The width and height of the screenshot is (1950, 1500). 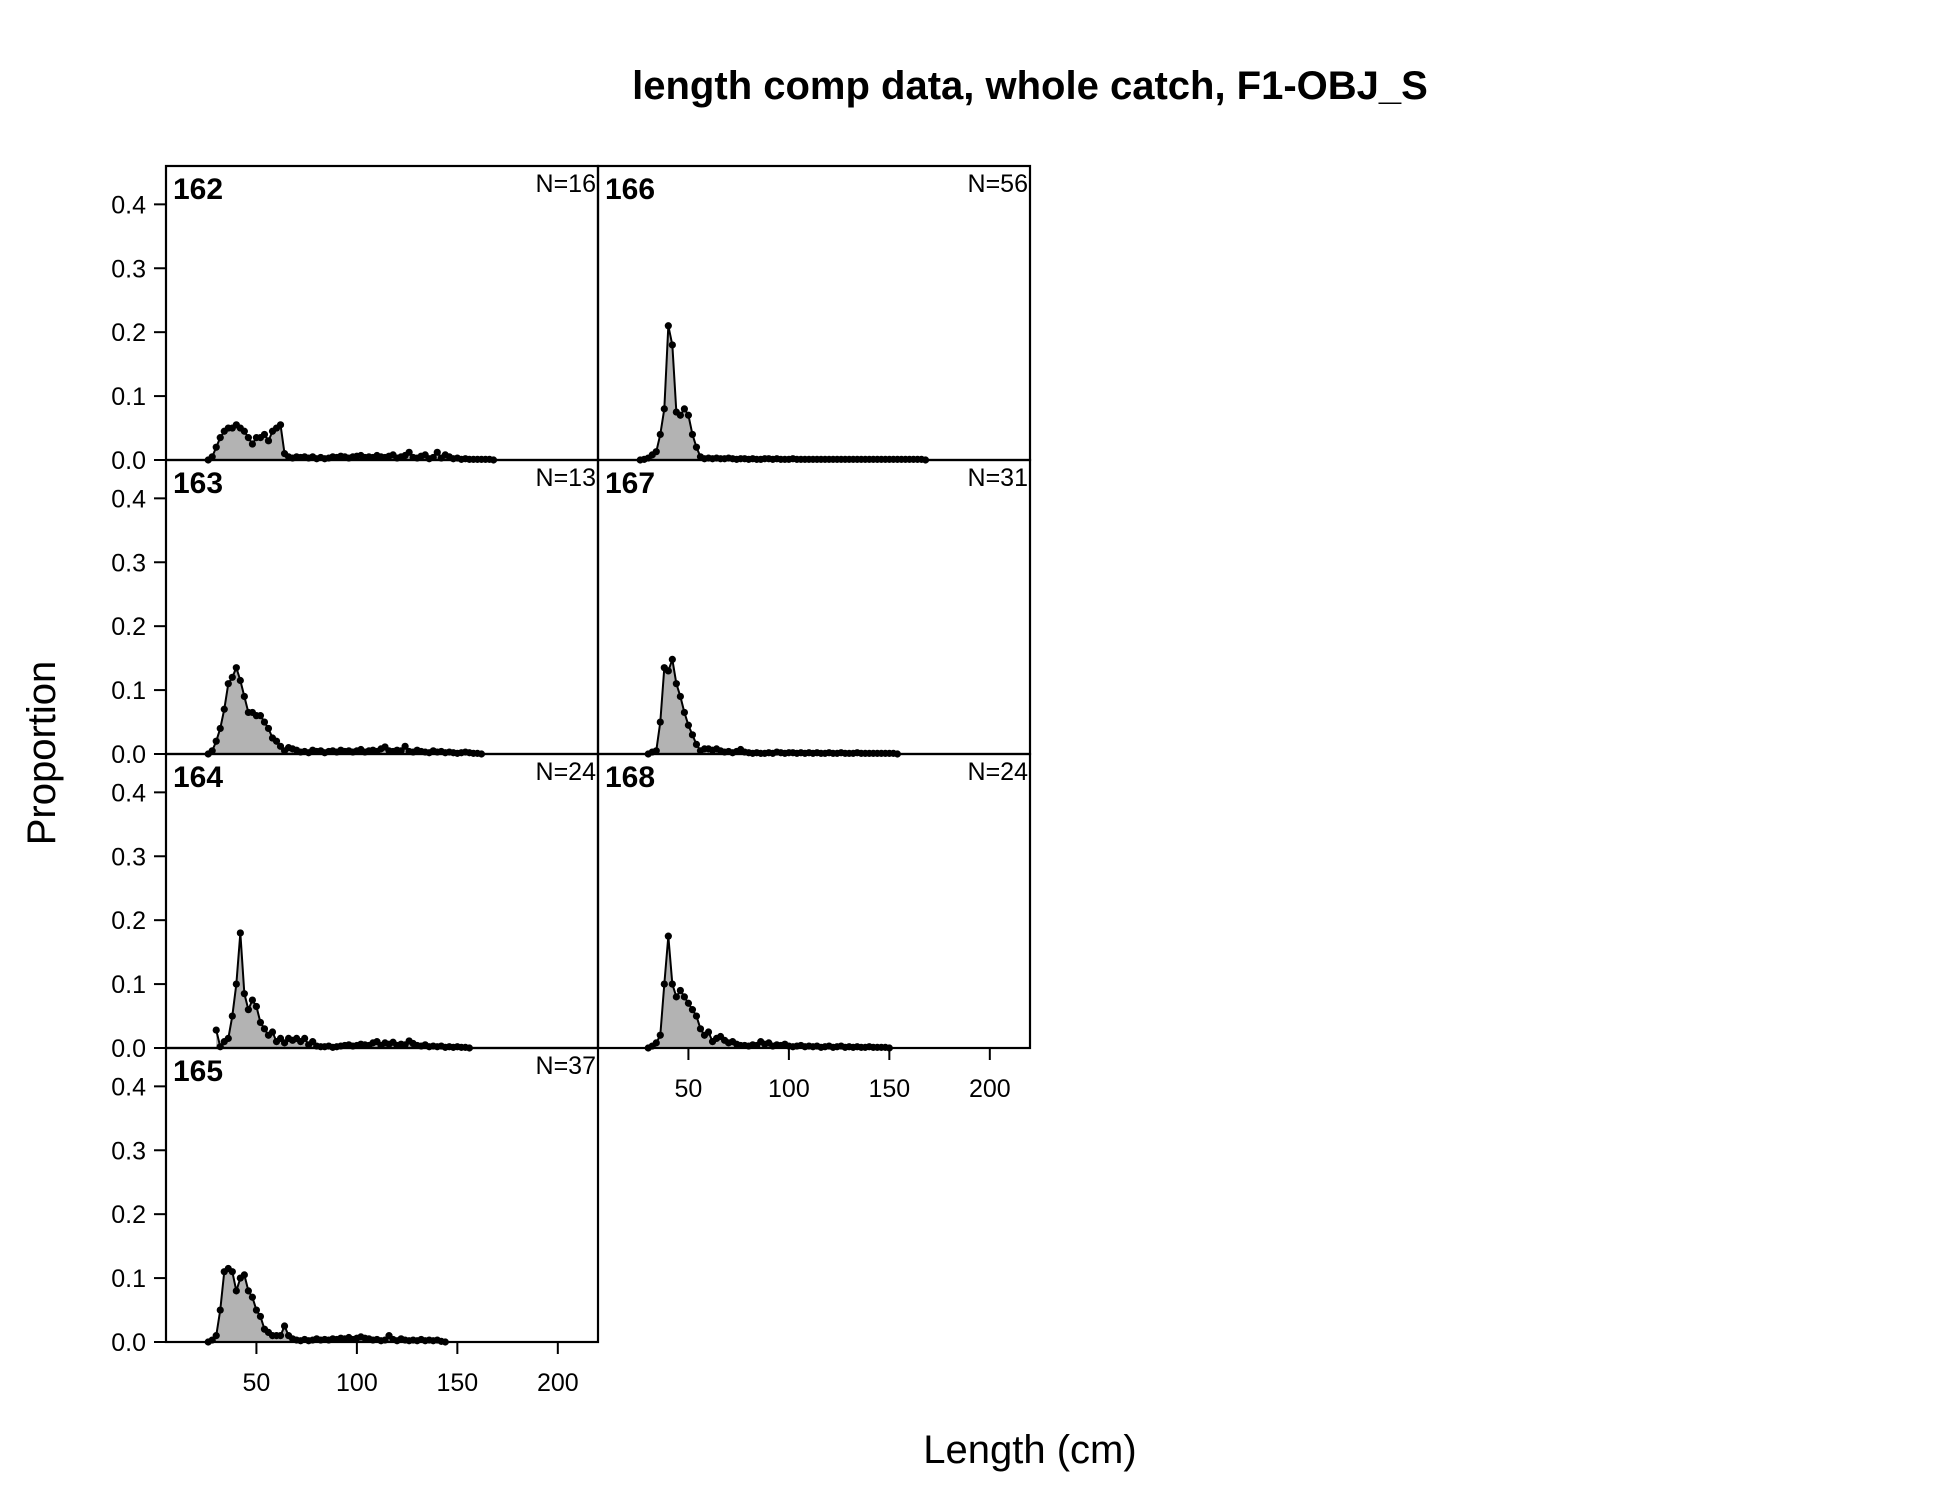 What do you see at coordinates (128, 691) in the screenshot?
I see `y-tick-label: 0.1` at bounding box center [128, 691].